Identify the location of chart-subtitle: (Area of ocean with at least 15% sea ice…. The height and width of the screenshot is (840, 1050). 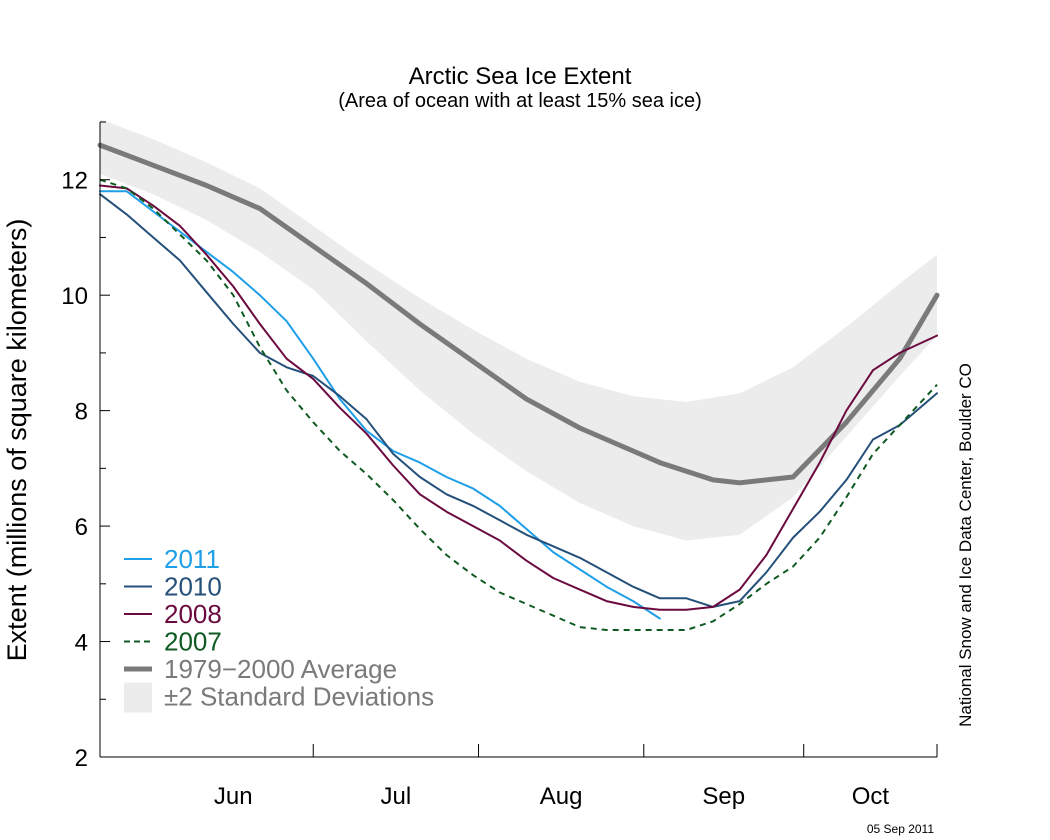
(520, 101).